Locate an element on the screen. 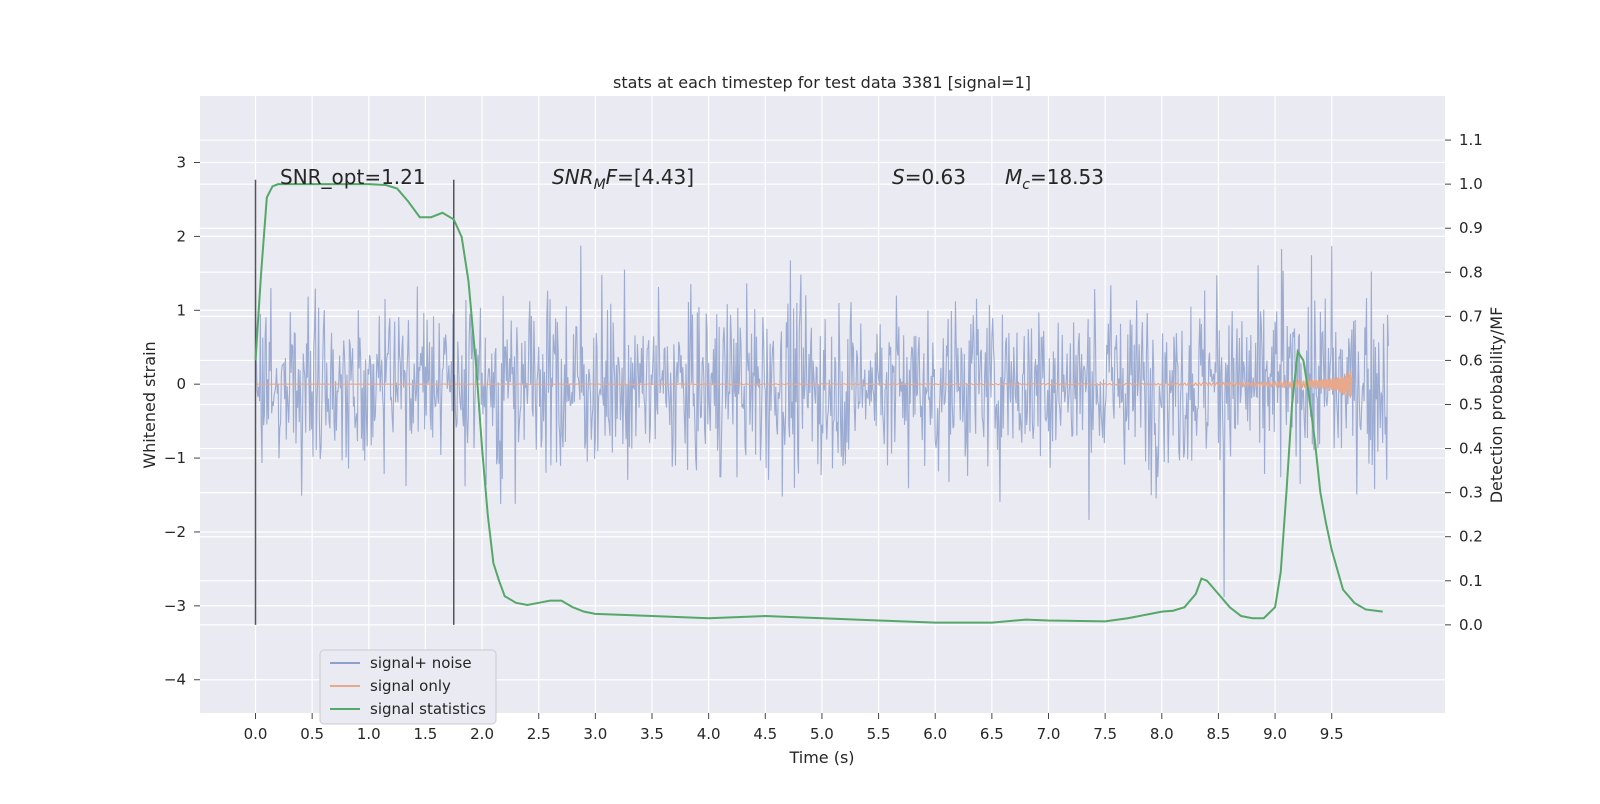 The image size is (1600, 804). legend-label-statistics: signal statistics is located at coordinates (428, 709).